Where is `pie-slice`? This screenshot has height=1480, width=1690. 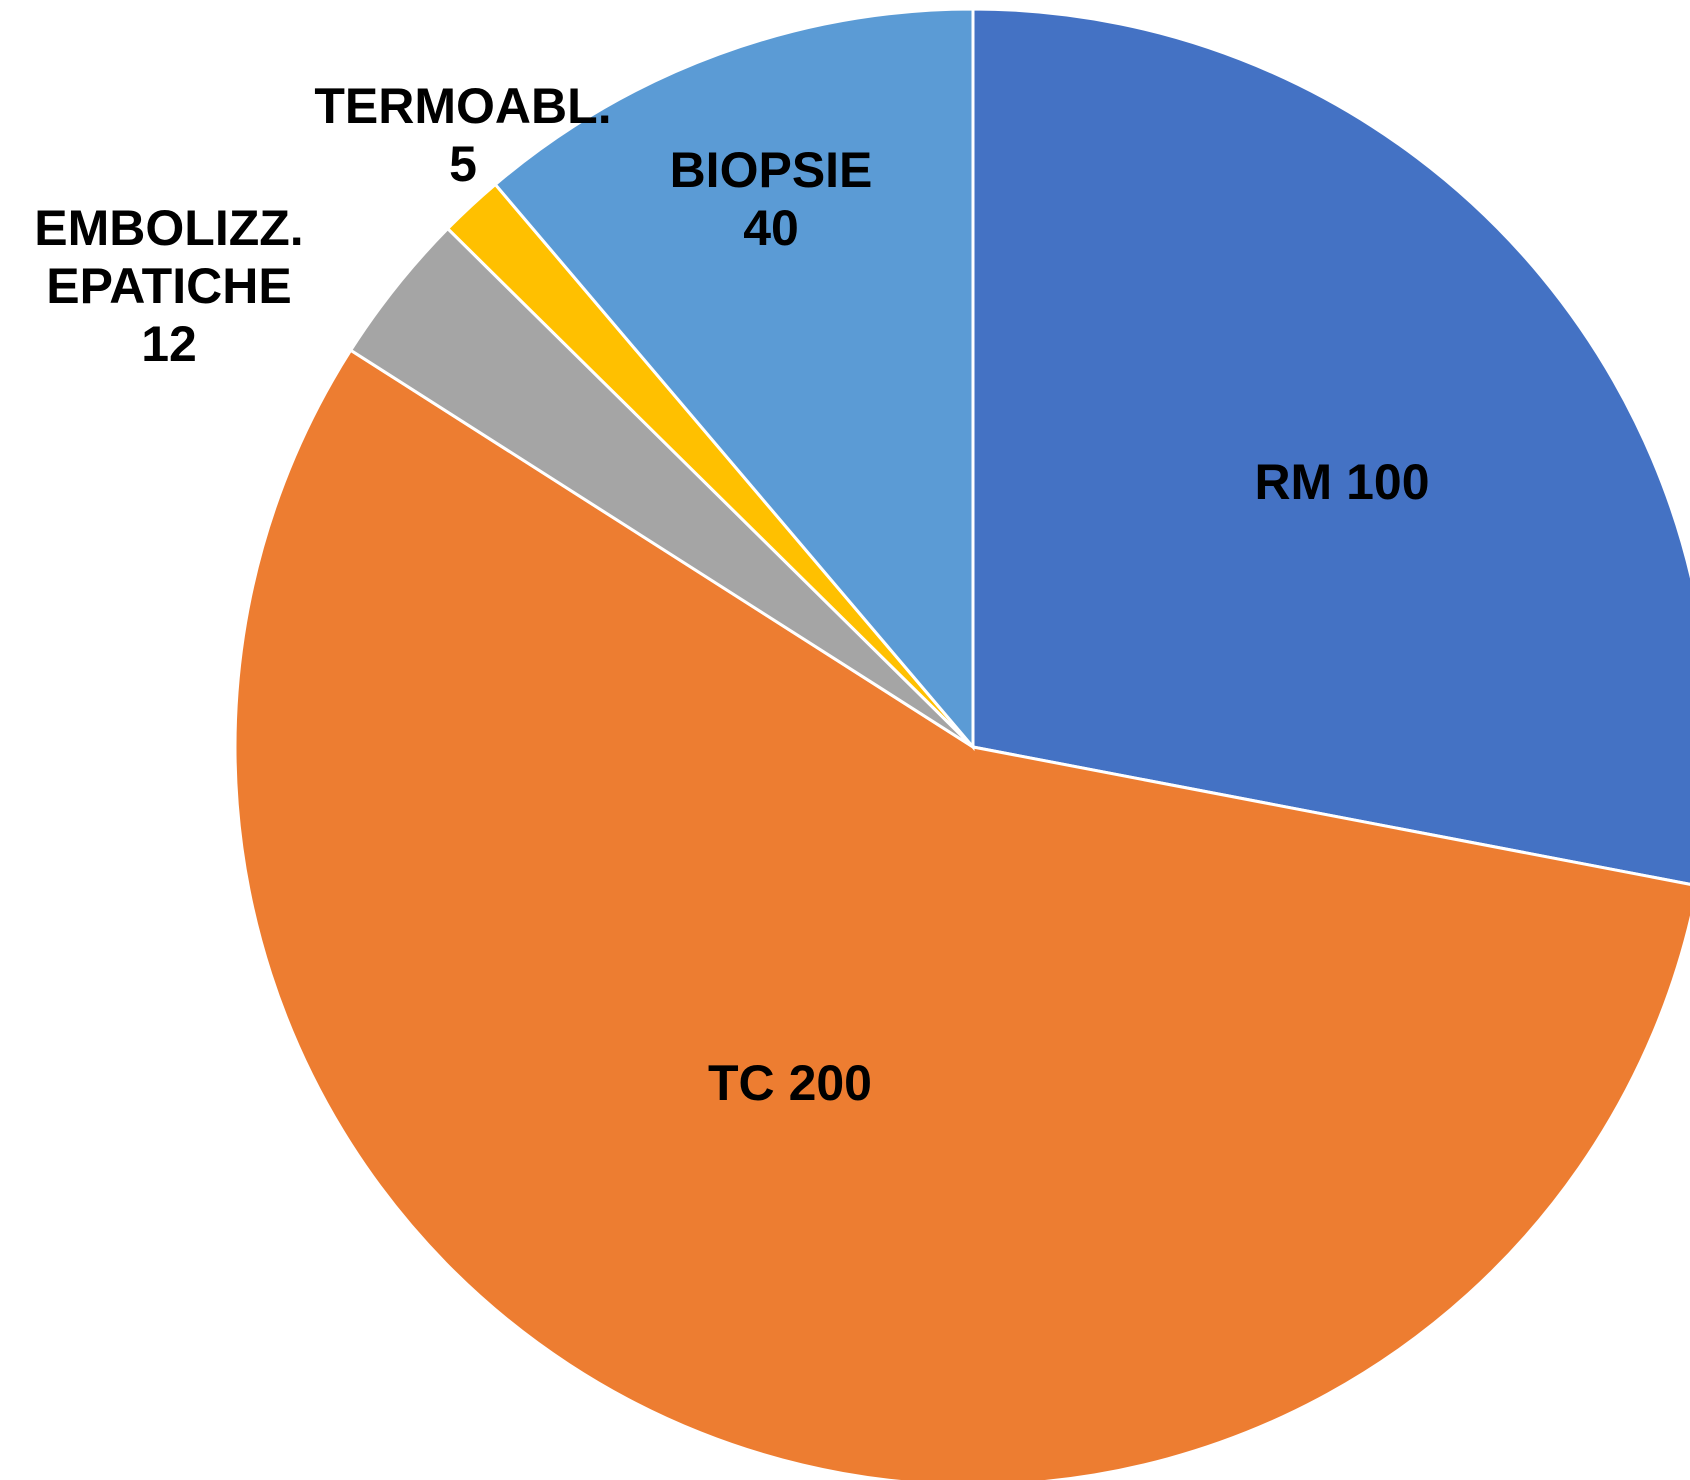 pie-slice is located at coordinates (734, 379).